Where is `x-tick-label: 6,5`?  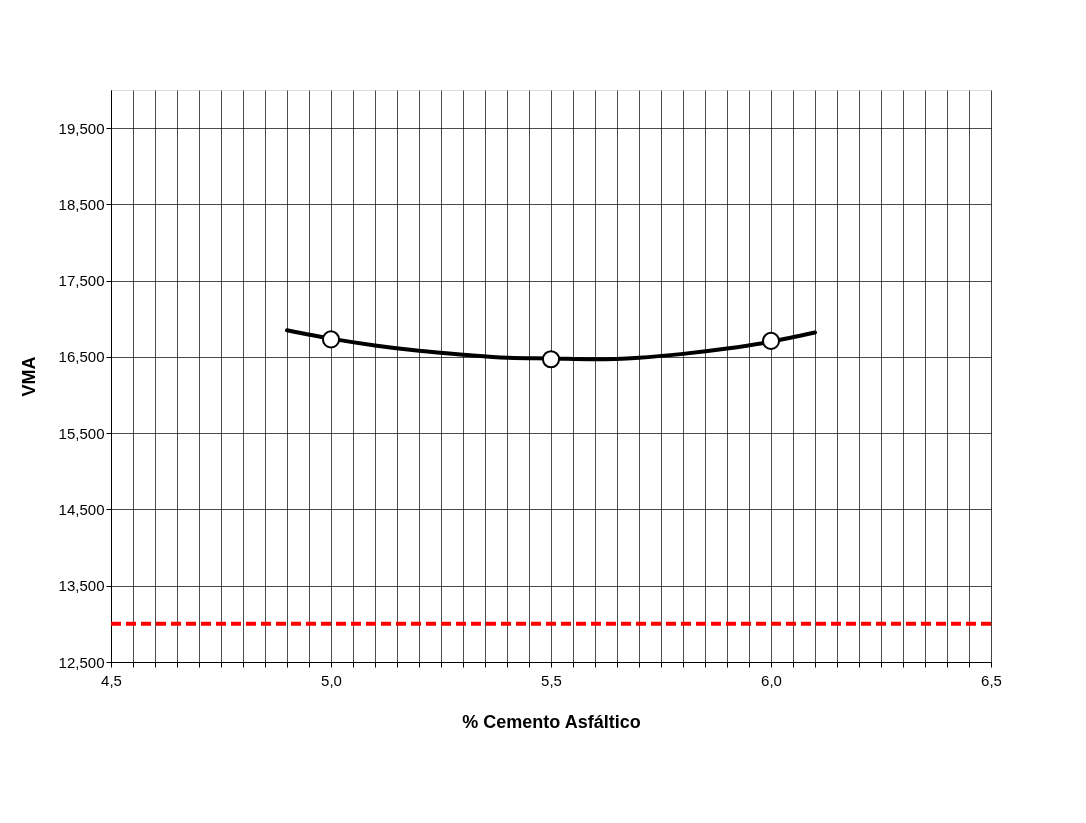 x-tick-label: 6,5 is located at coordinates (991, 680).